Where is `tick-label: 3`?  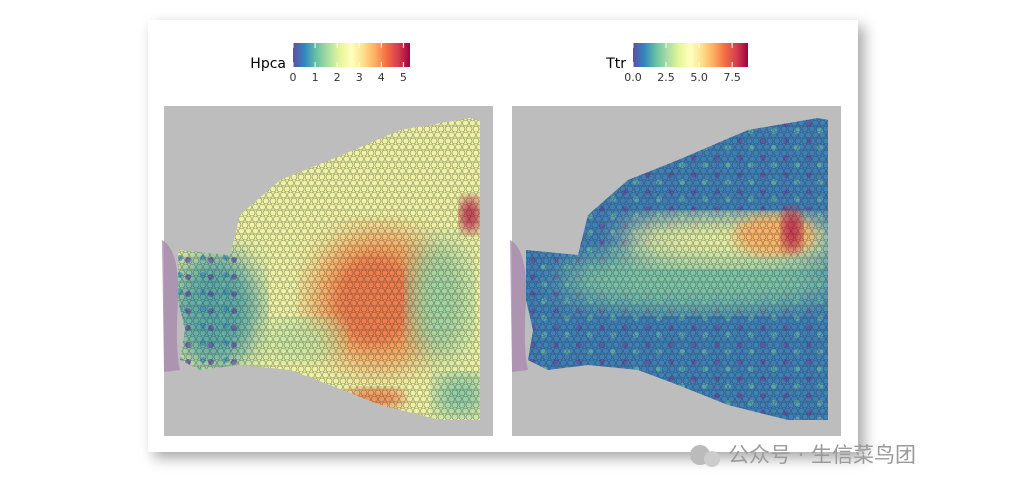
tick-label: 3 is located at coordinates (359, 77).